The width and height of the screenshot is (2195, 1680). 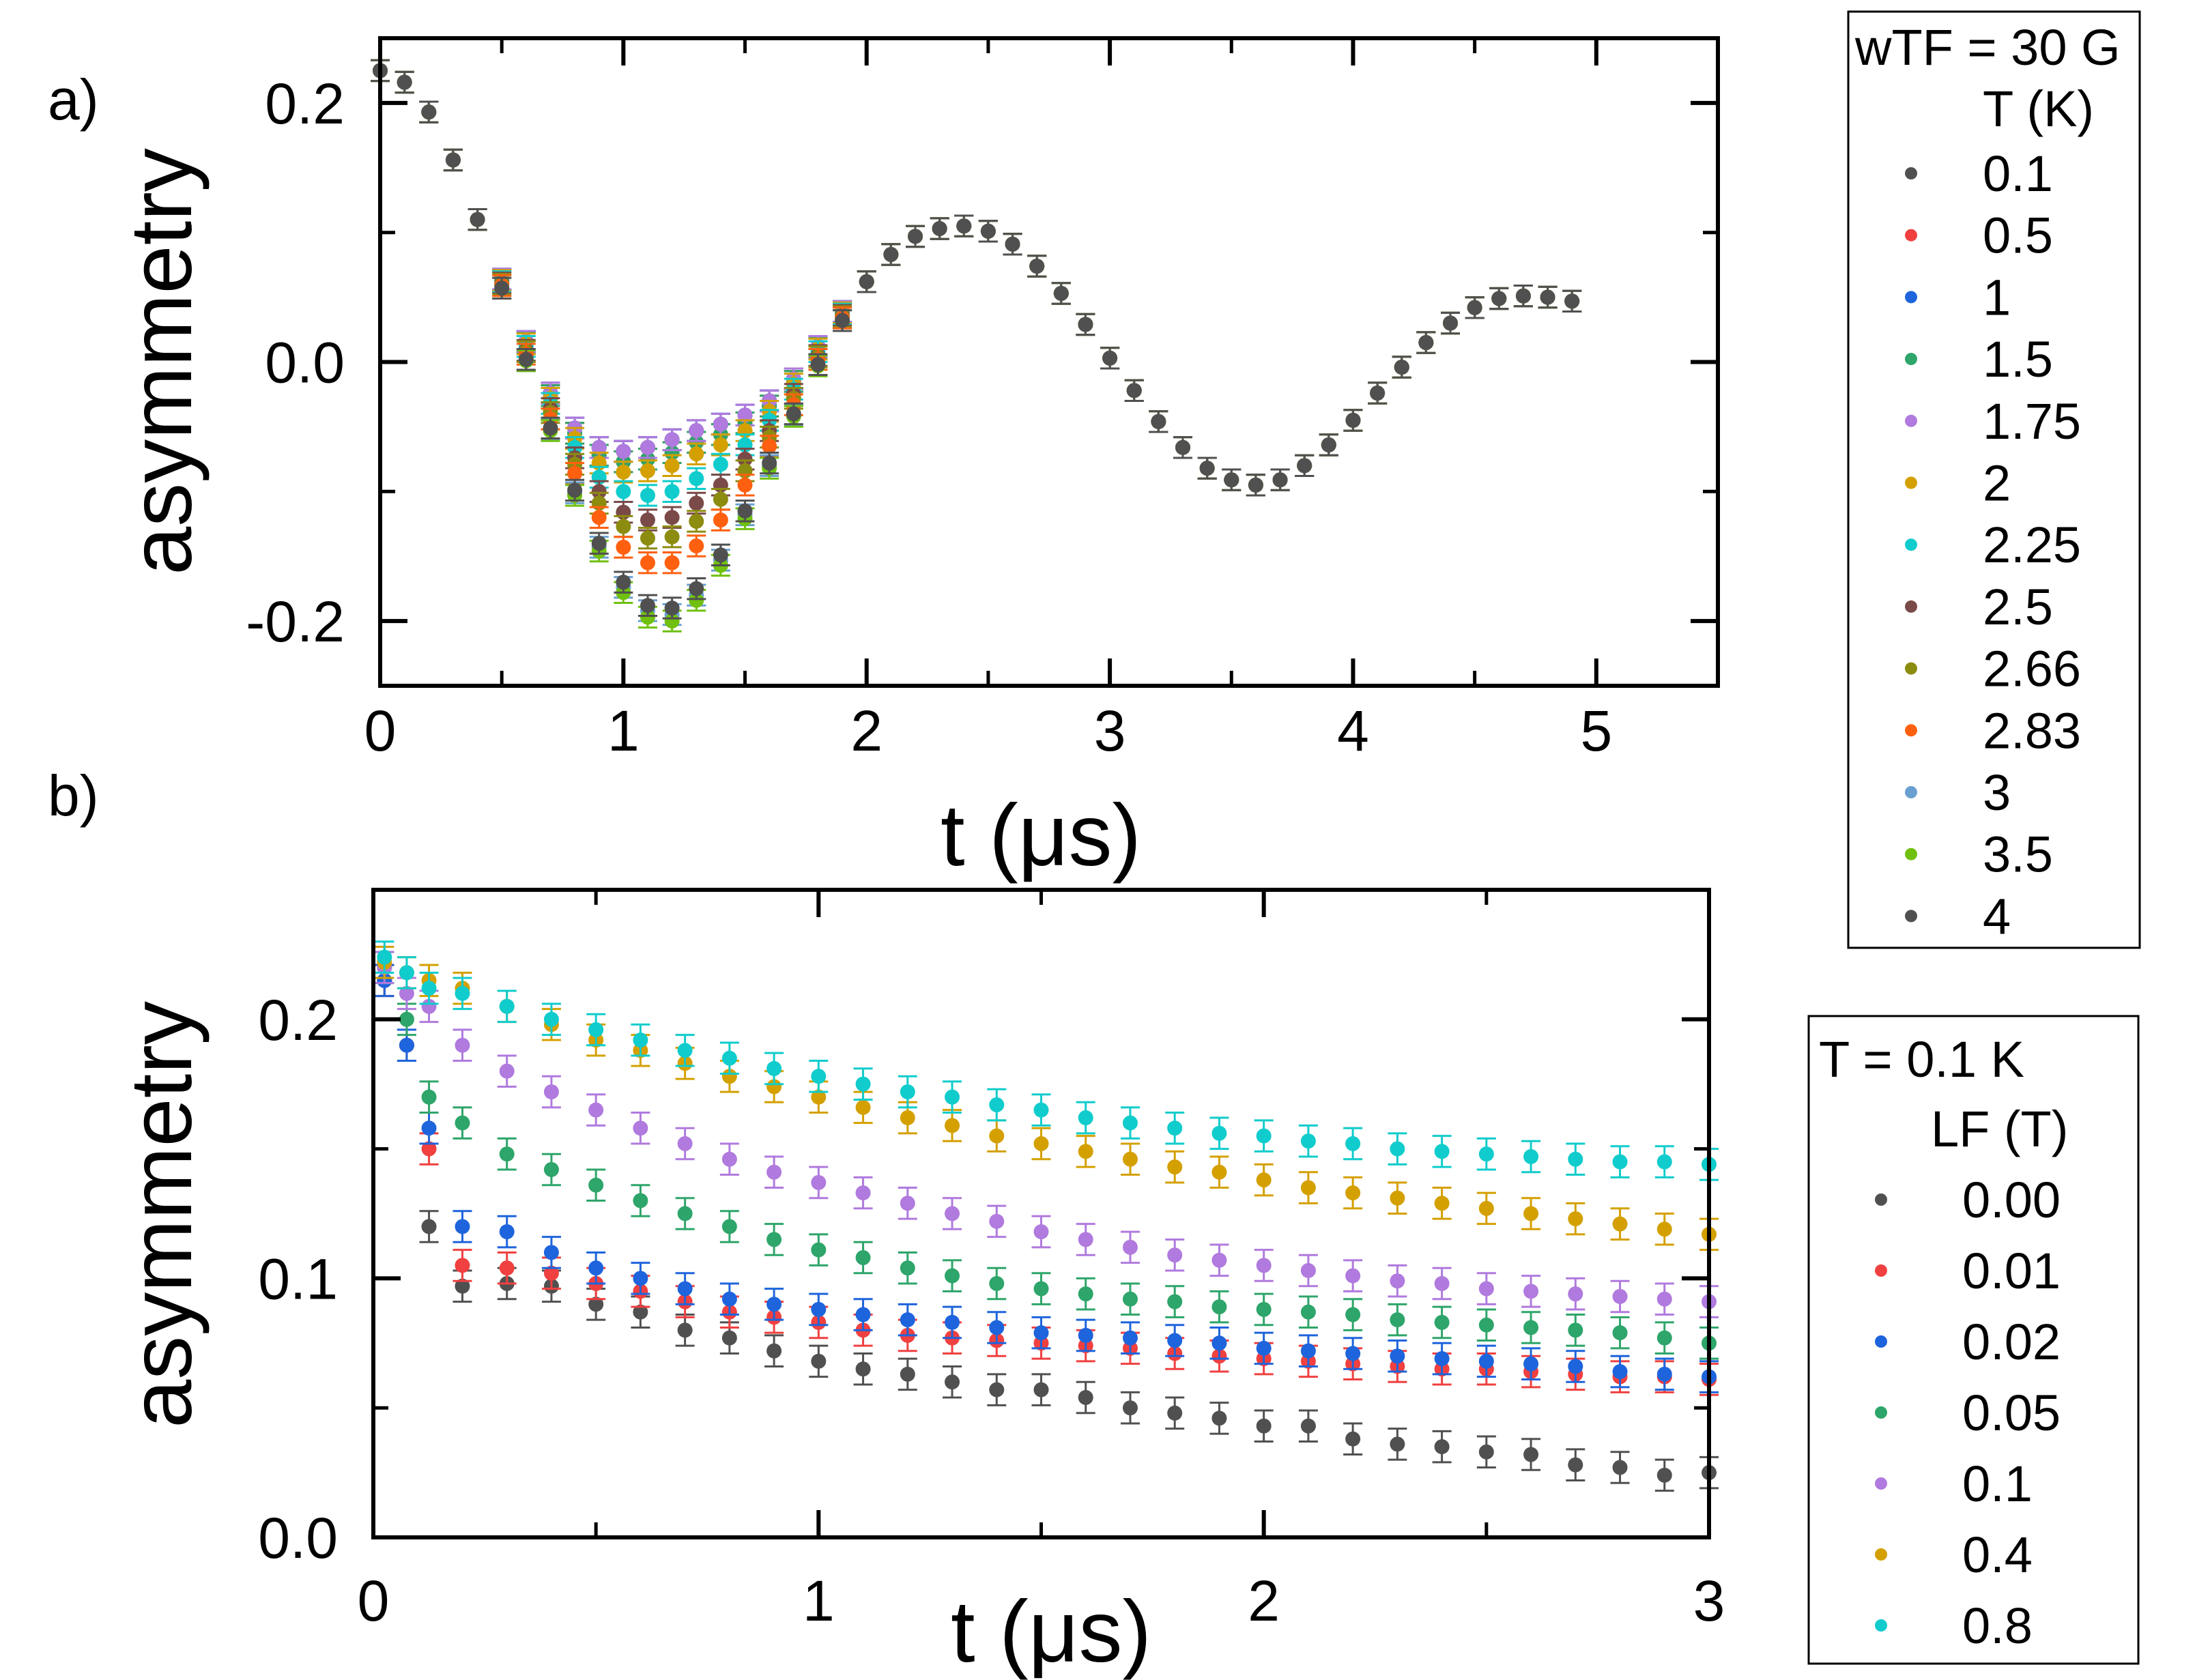 I want to click on legend: T = 0.1 K LF (T) 0.00 0.01 0.02 0.05 0.1 0.4 0.8, so click(x=1974, y=1340).